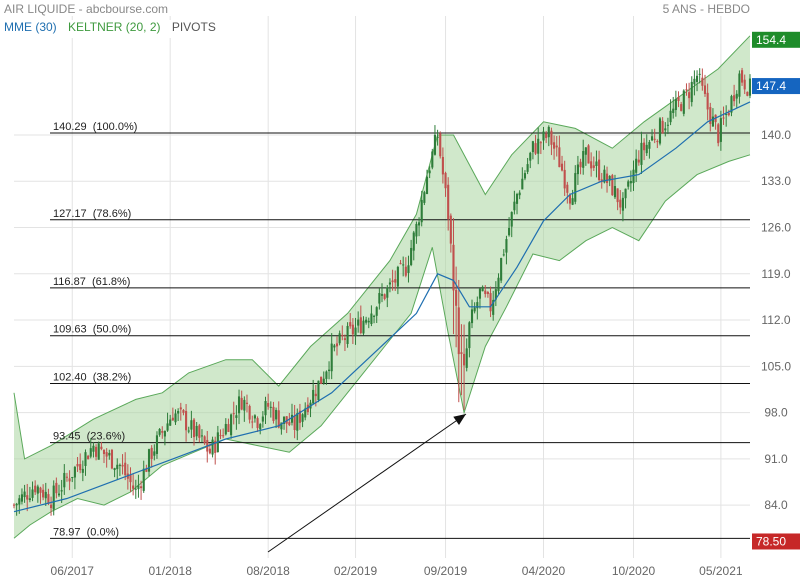 This screenshot has height=580, width=800. What do you see at coordinates (92, 330) in the screenshot?
I see `fibonacci-label: 109.63 (50.0%)` at bounding box center [92, 330].